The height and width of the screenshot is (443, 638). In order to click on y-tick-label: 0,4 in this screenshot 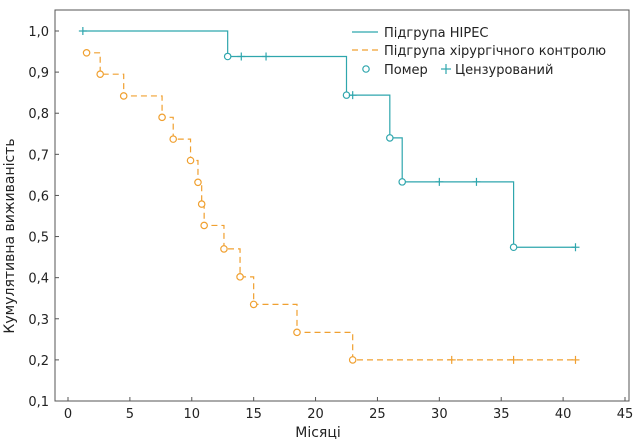, I will do `click(38, 279)`.